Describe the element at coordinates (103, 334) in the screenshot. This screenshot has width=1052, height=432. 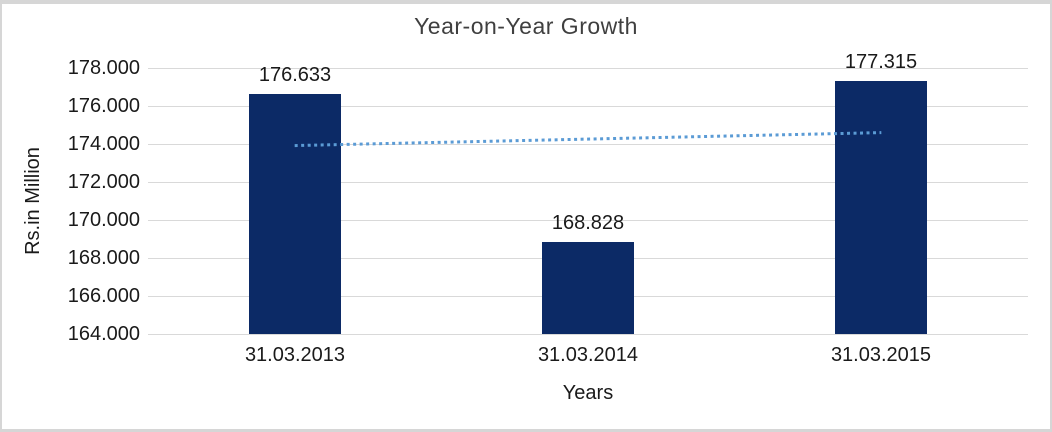
I see `y-tick-label: 164.000` at that location.